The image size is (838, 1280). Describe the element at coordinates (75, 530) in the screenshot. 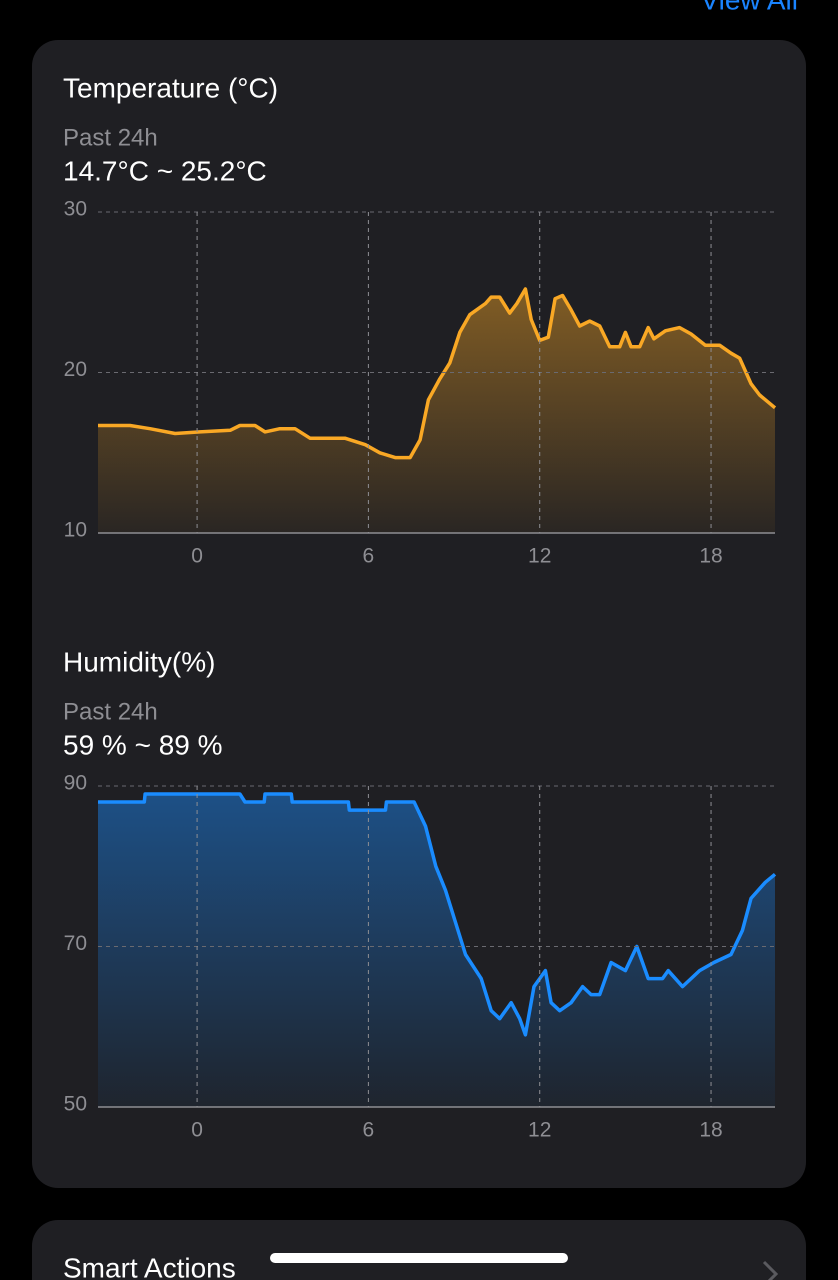

I see `y-tick-label: 10` at that location.